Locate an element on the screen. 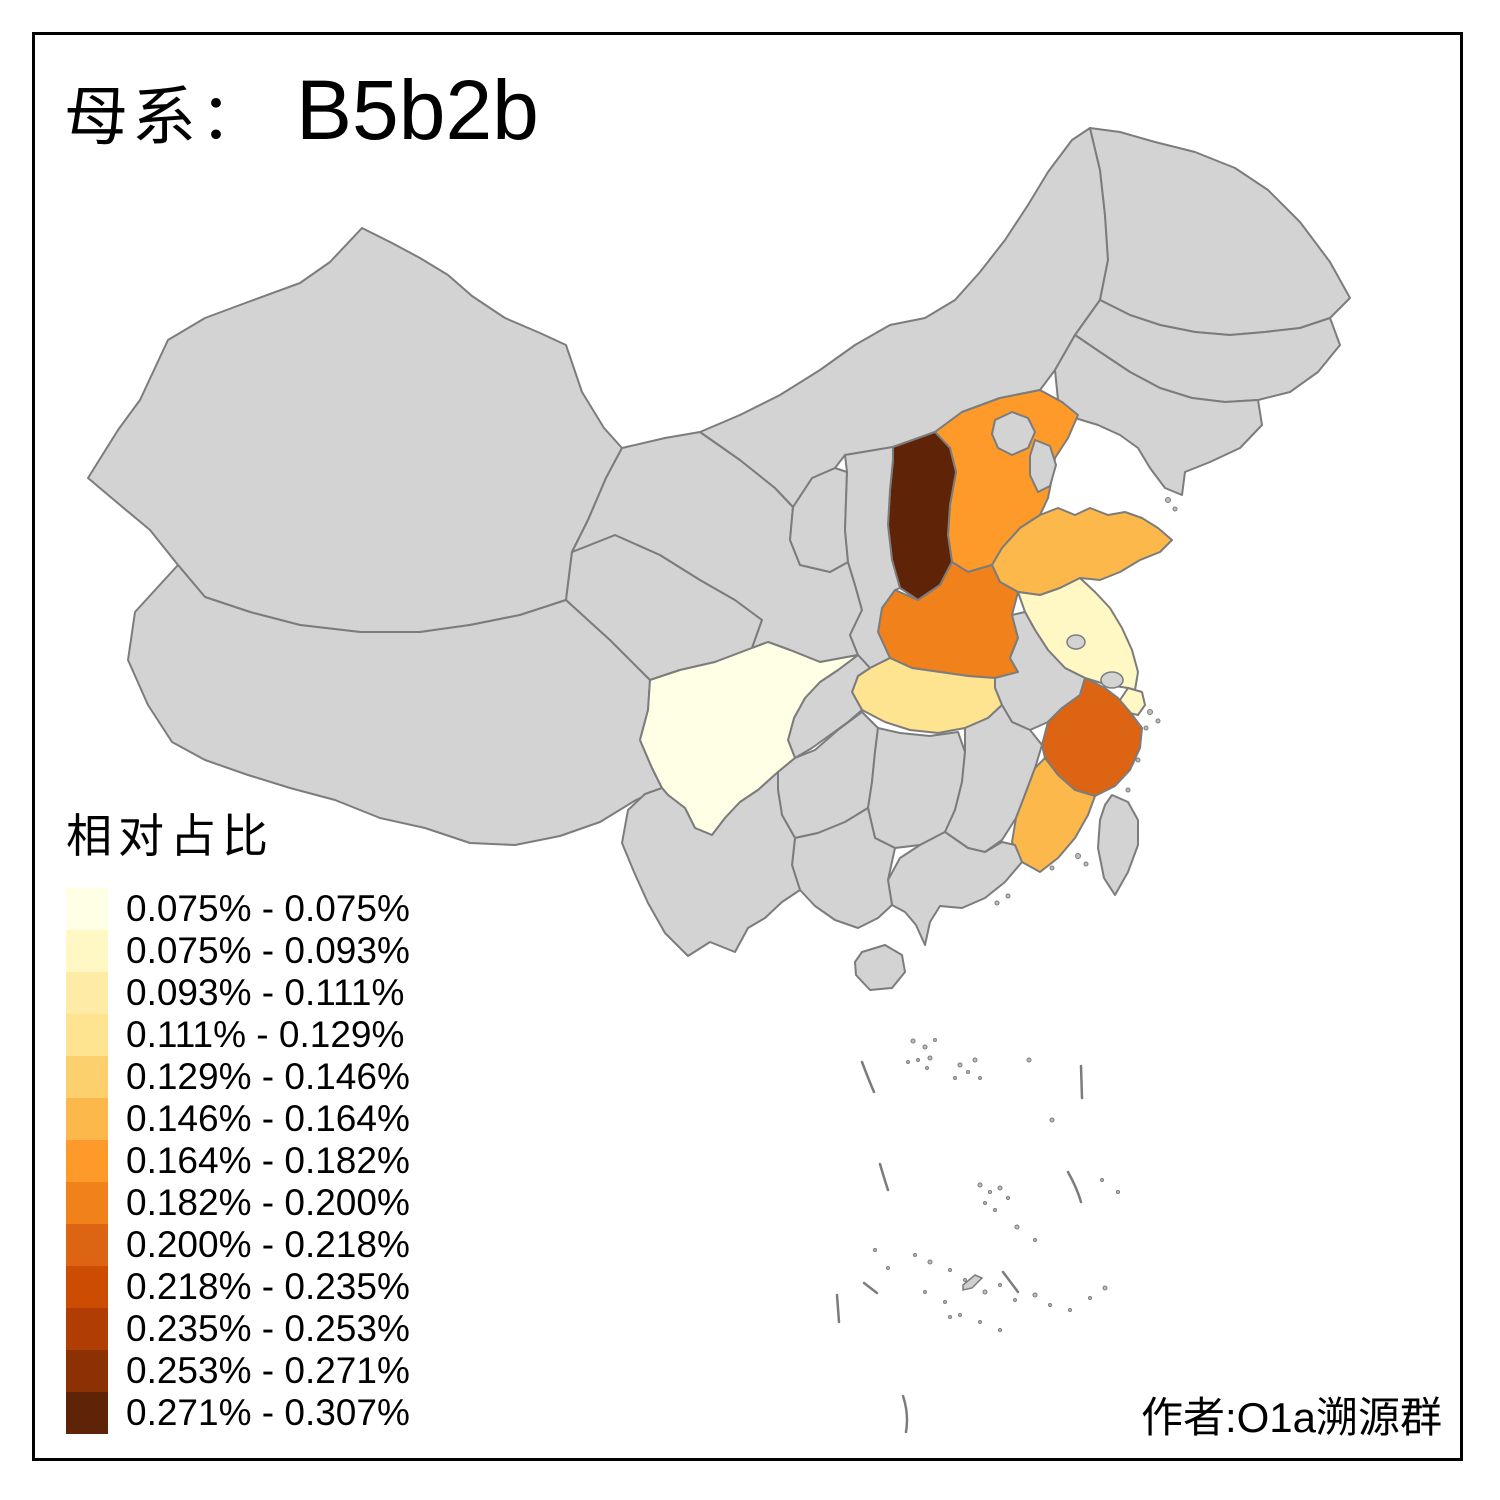 This screenshot has height=1500, width=1500. legend-row: 0.200% - 0.218% is located at coordinates (238, 1245).